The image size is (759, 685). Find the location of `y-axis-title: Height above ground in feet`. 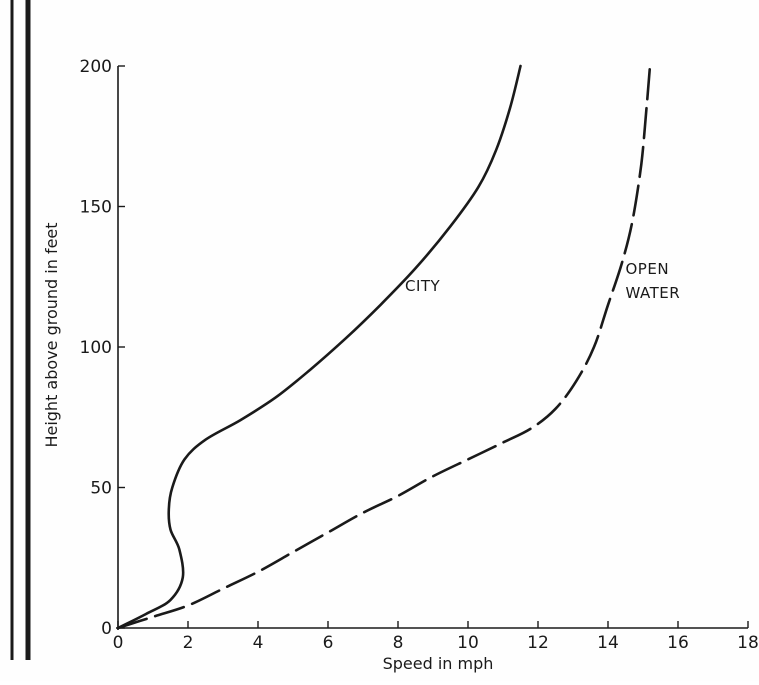

y-axis-title: Height above ground in feet is located at coordinates (51, 334).